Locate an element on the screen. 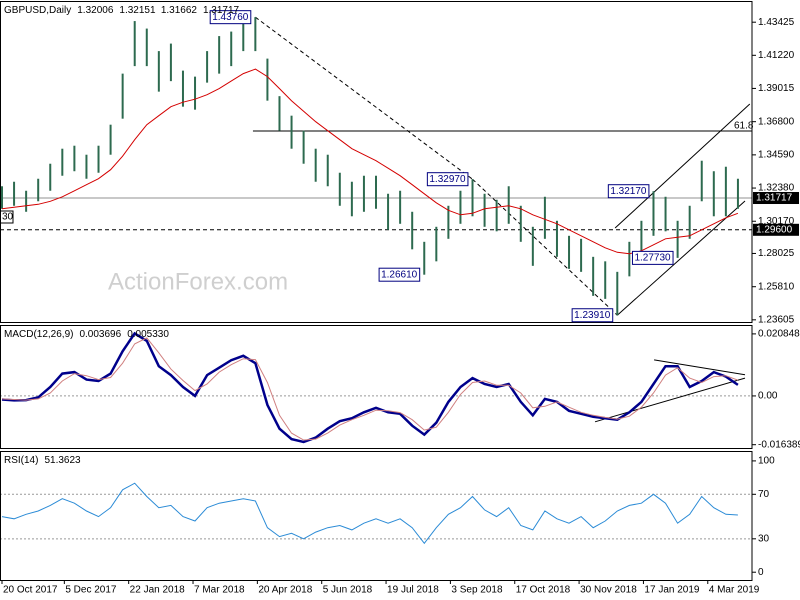 The width and height of the screenshot is (800, 600). x-tick-label: 17 Jan 2019 is located at coordinates (671, 590).